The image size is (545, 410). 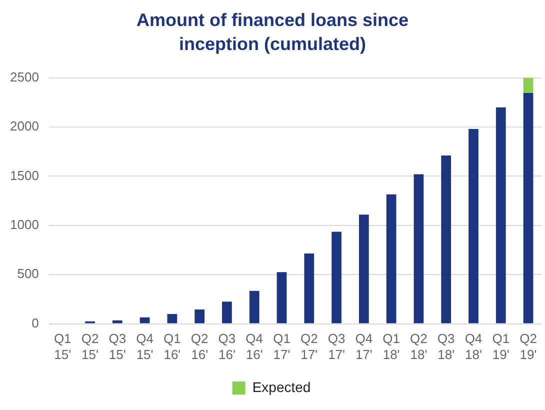 What do you see at coordinates (473, 346) in the screenshot?
I see `x-tick-label: Q4 18'` at bounding box center [473, 346].